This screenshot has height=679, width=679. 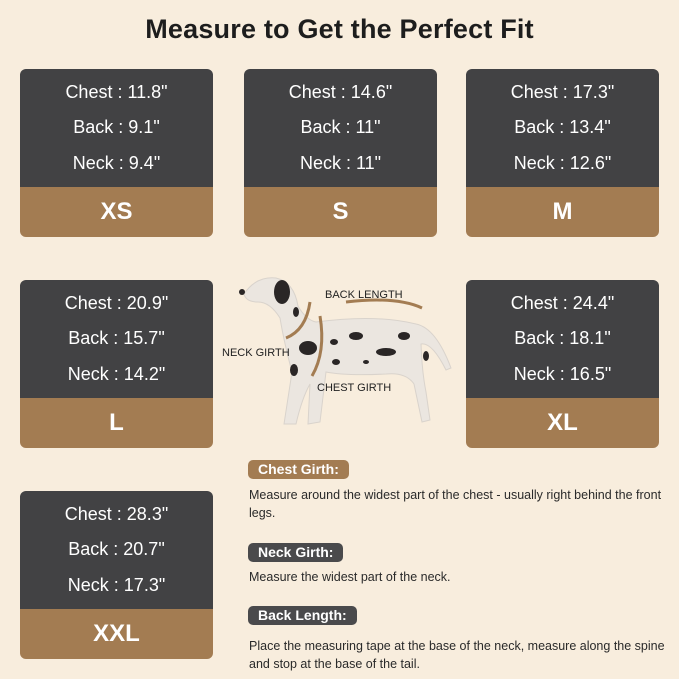 What do you see at coordinates (562, 373) in the screenshot?
I see `neck-value: Neck : 16.5"` at bounding box center [562, 373].